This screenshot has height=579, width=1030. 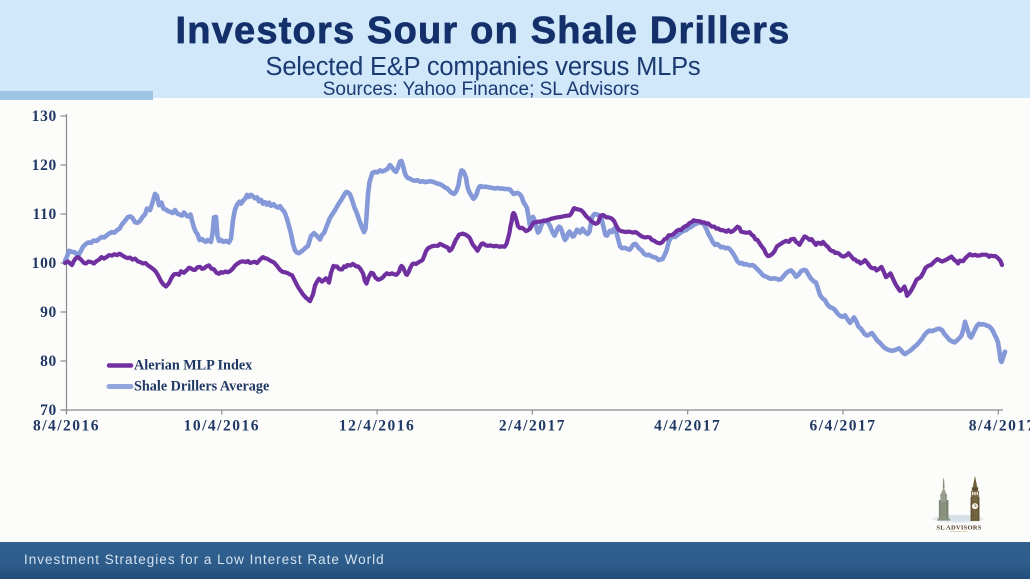 What do you see at coordinates (201, 387) in the screenshot?
I see `svg-text: Shale Drillers Average` at bounding box center [201, 387].